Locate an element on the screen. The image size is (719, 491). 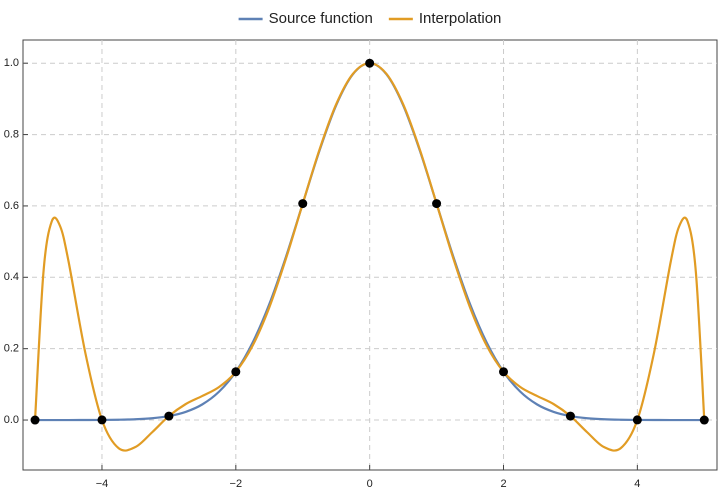
y-tick-label: 0.0 is located at coordinates (11, 420).